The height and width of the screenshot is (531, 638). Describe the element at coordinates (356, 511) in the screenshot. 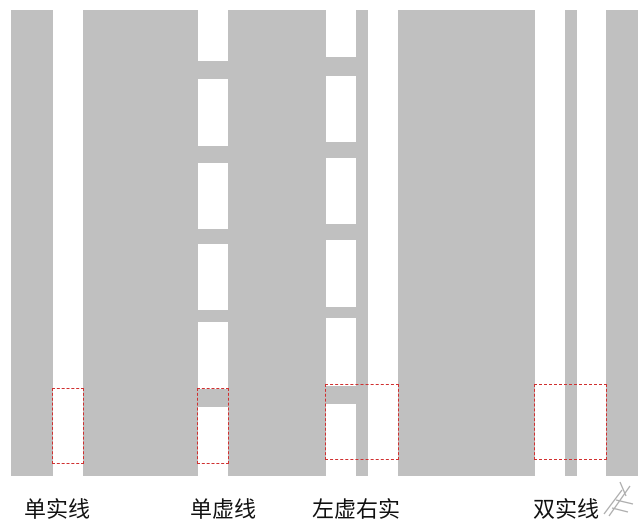

I see `label-left-dashed-right-solid: 左虚右实` at that location.